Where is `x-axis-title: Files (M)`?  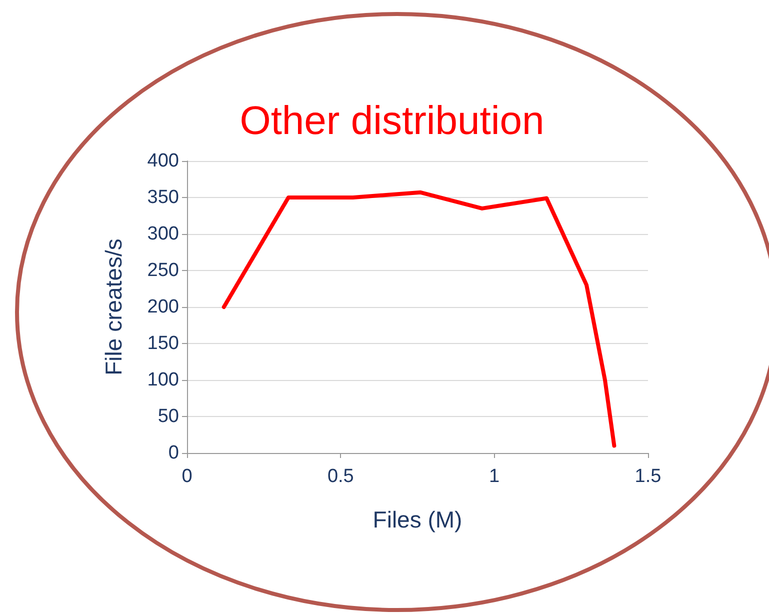
x-axis-title: Files (M) is located at coordinates (417, 519).